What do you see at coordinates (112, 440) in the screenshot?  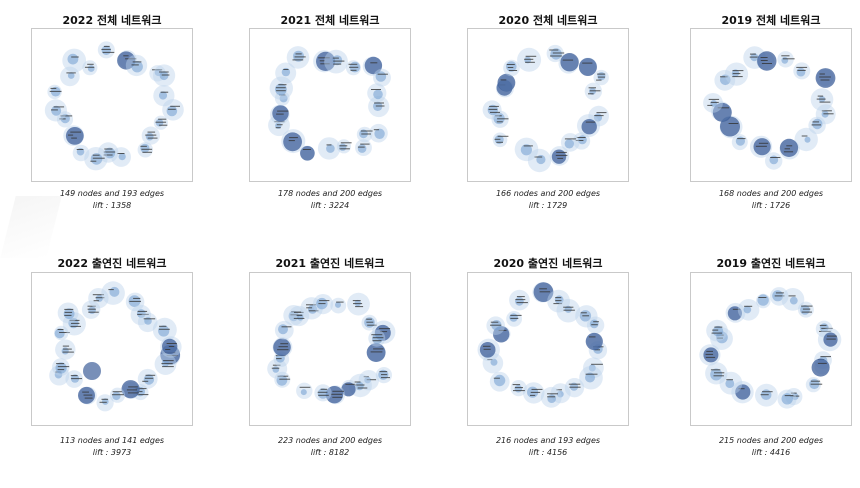 I see `node-edge-caption: 113 nodes and 141 edges` at bounding box center [112, 440].